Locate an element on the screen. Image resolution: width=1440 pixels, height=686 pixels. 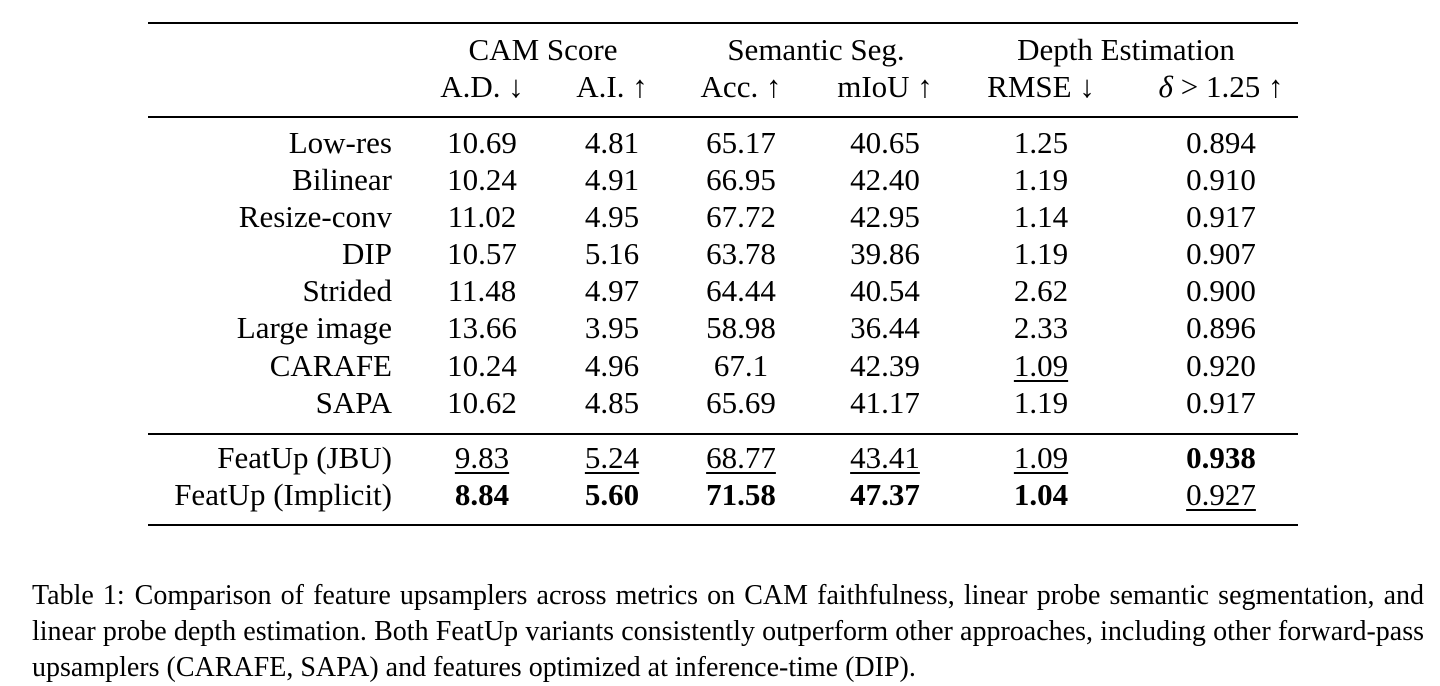
cell-value: 0.920 is located at coordinates (1221, 365).